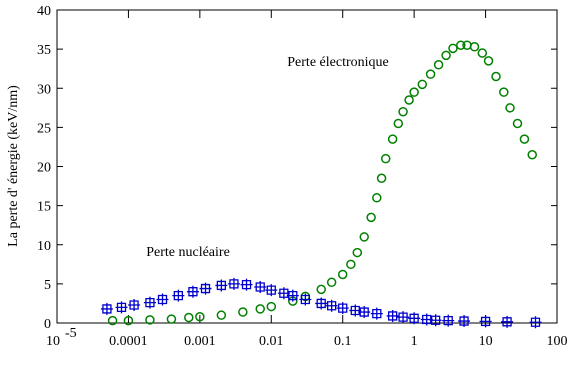 This screenshot has width=568, height=374. What do you see at coordinates (47, 285) in the screenshot?
I see `y-tick-label: 5` at bounding box center [47, 285].